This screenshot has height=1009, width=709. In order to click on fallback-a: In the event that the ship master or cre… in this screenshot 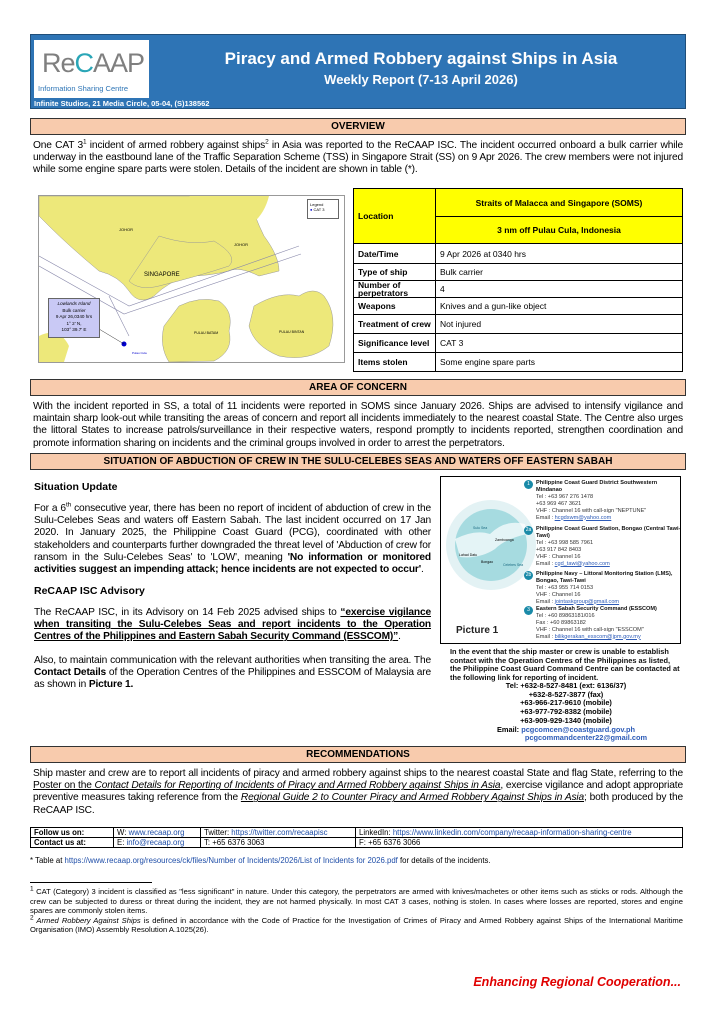, I will do `click(560, 660)`.